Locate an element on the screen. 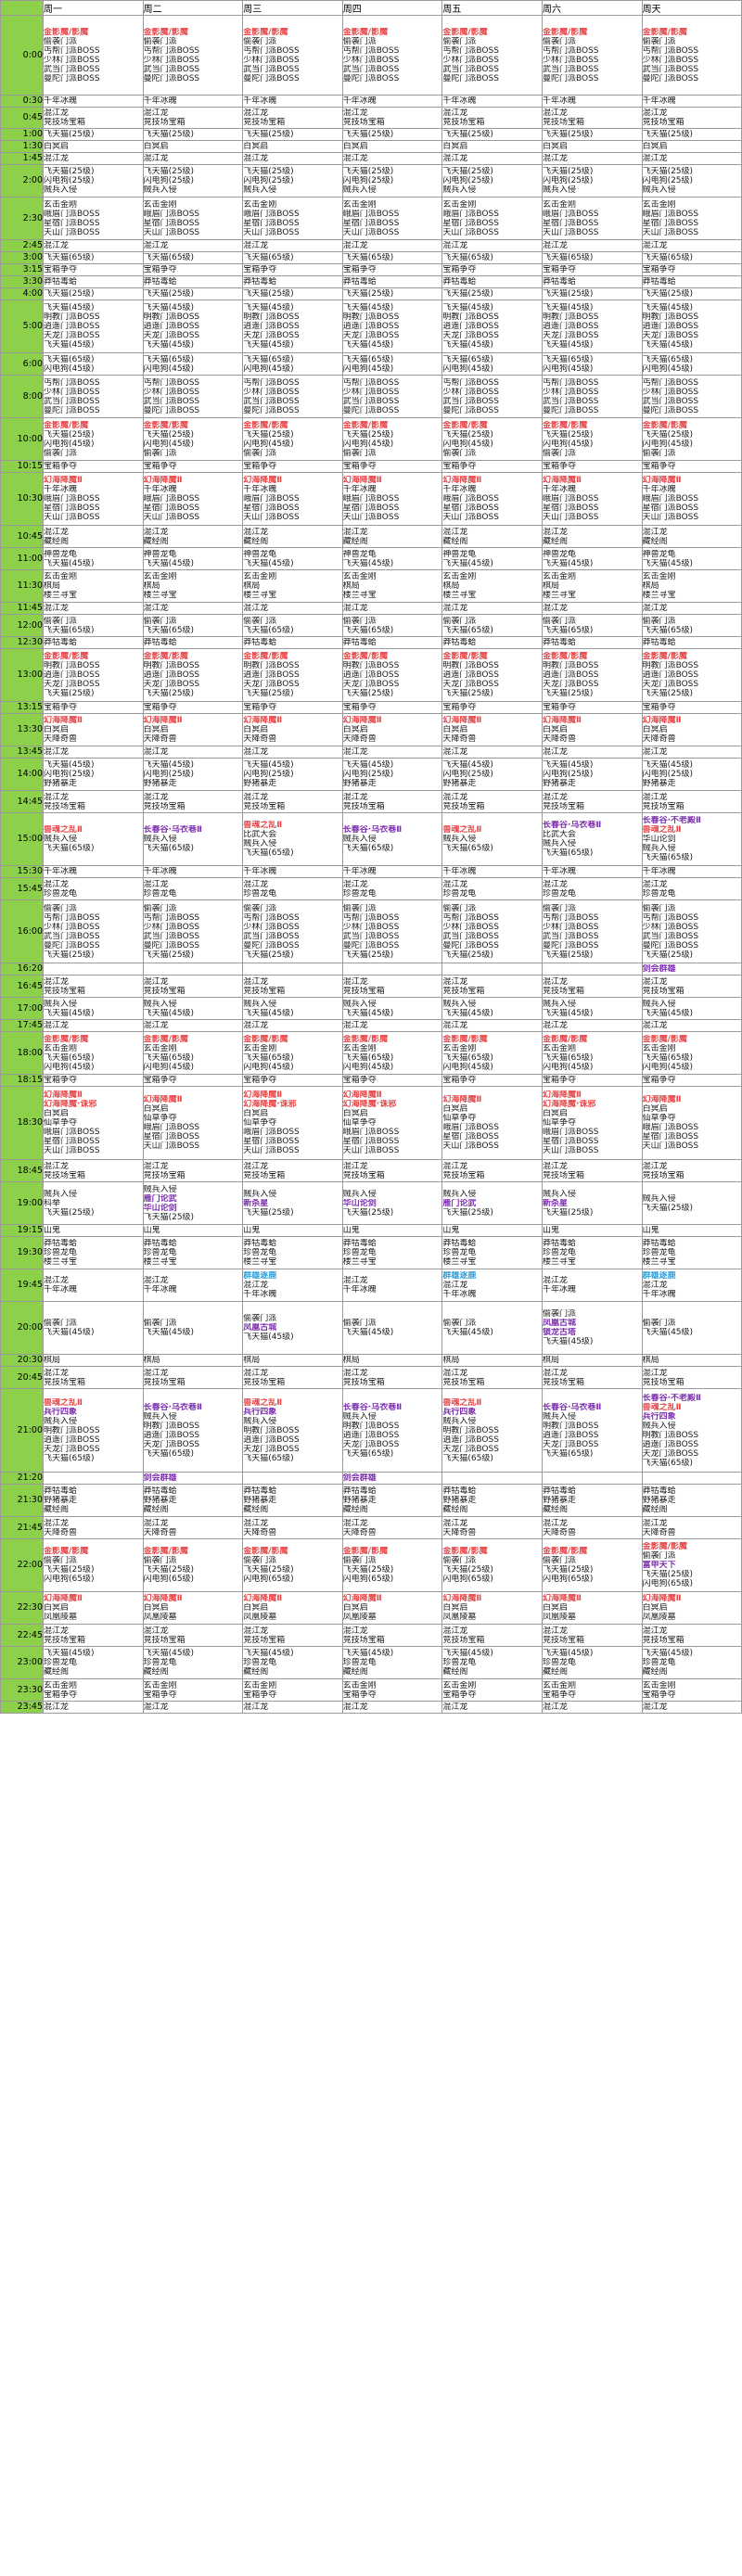 The width and height of the screenshot is (742, 2576). event-entry: 闪电狗(45级) is located at coordinates (668, 444).